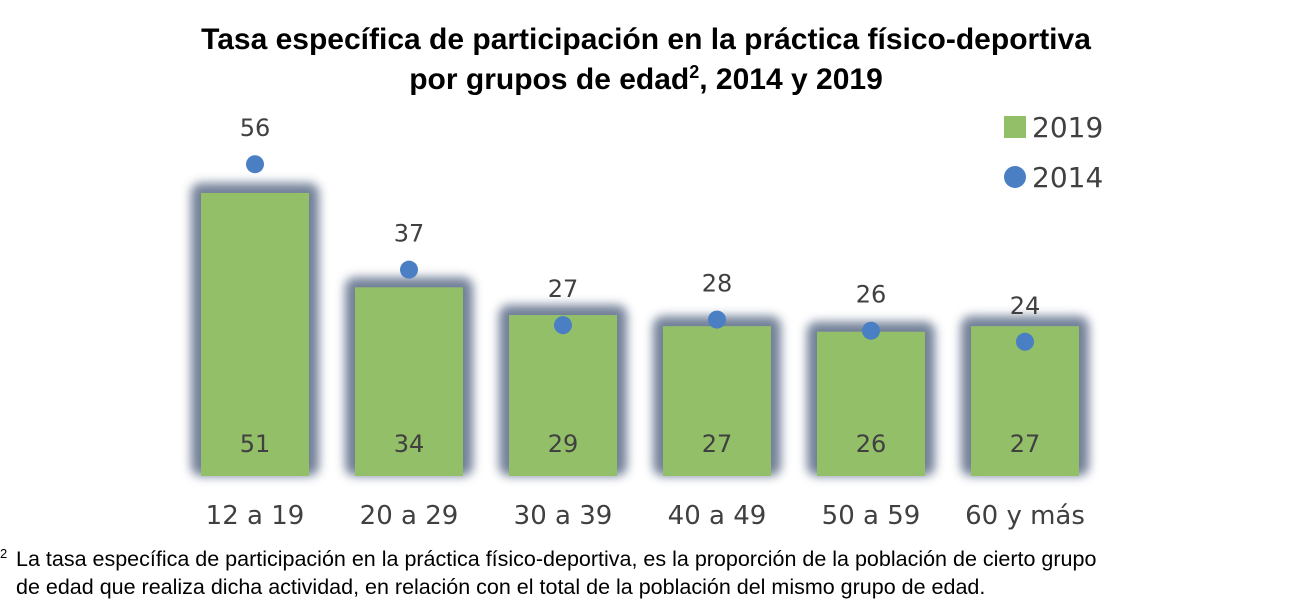 This screenshot has height=604, width=1308. What do you see at coordinates (255, 516) in the screenshot?
I see `x-tick-label: 12 a 19` at bounding box center [255, 516].